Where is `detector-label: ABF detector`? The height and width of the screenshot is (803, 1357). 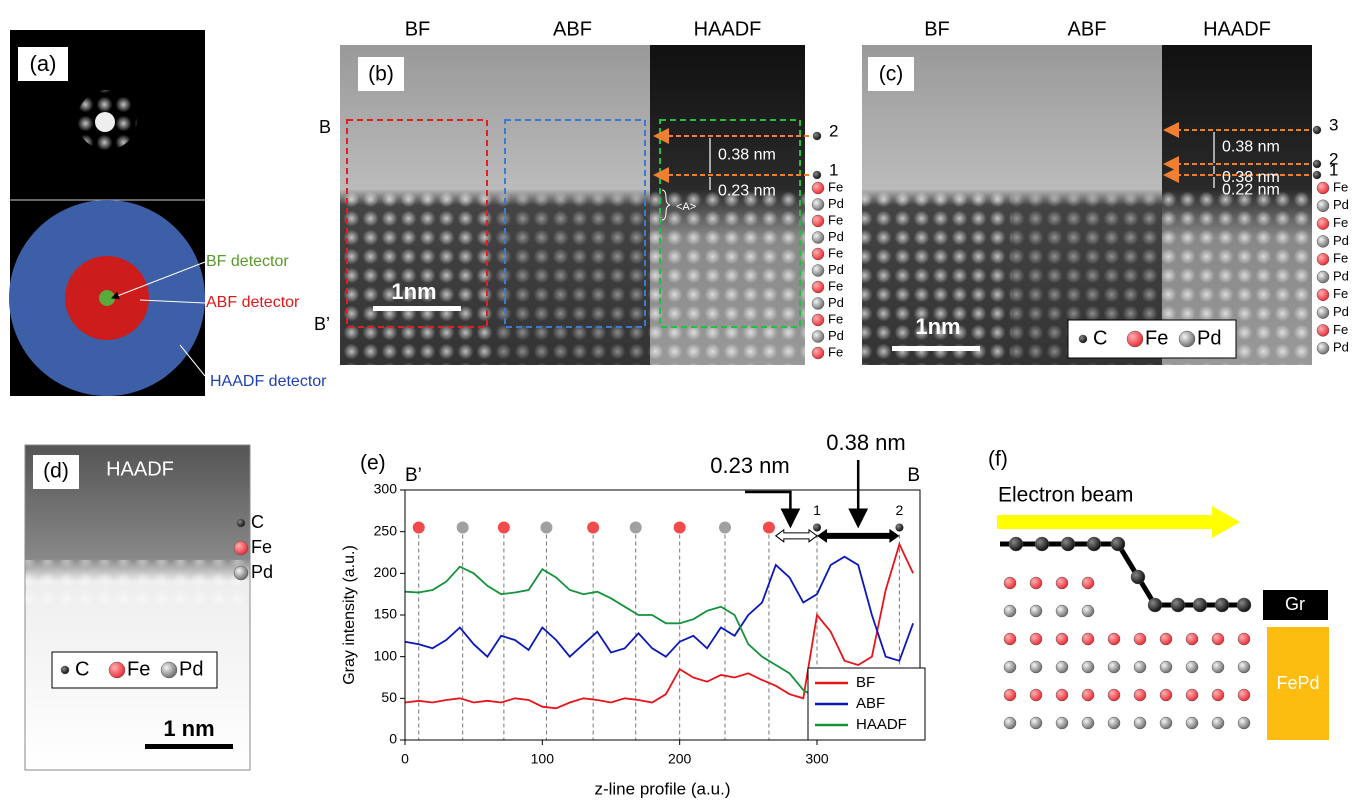 detector-label: ABF detector is located at coordinates (253, 302).